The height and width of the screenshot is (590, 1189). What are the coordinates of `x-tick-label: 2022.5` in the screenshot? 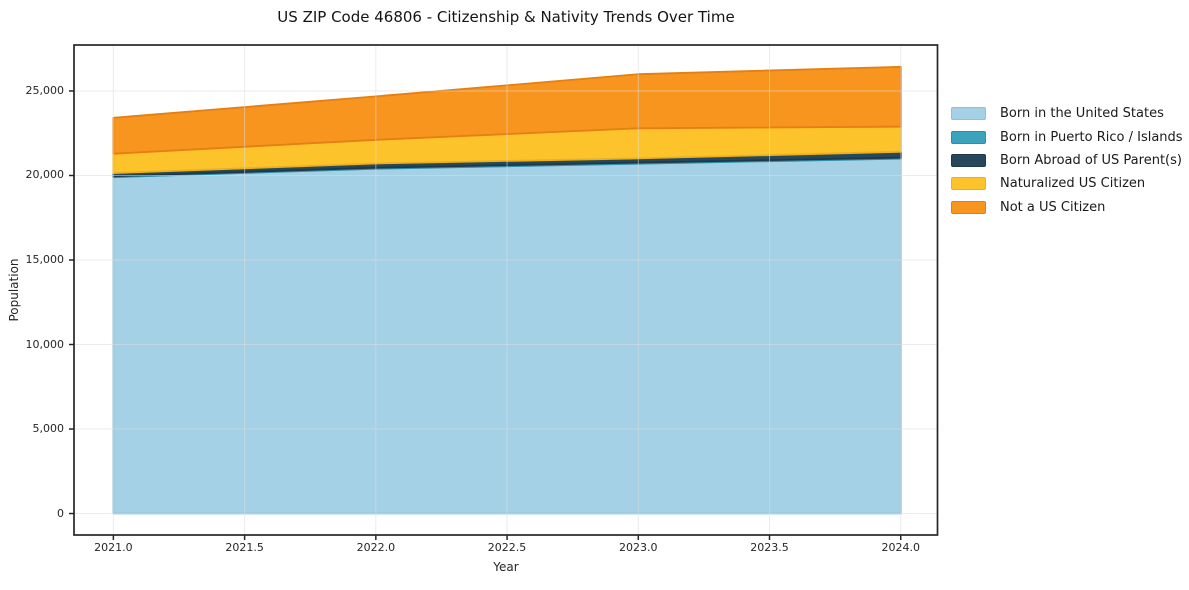 It's located at (507, 547).